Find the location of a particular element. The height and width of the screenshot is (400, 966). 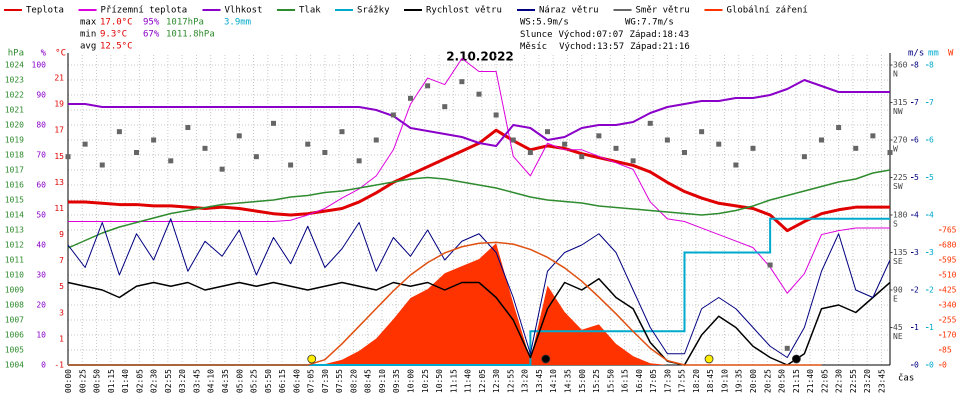

y-tick-label: 360 is located at coordinates (900, 65).